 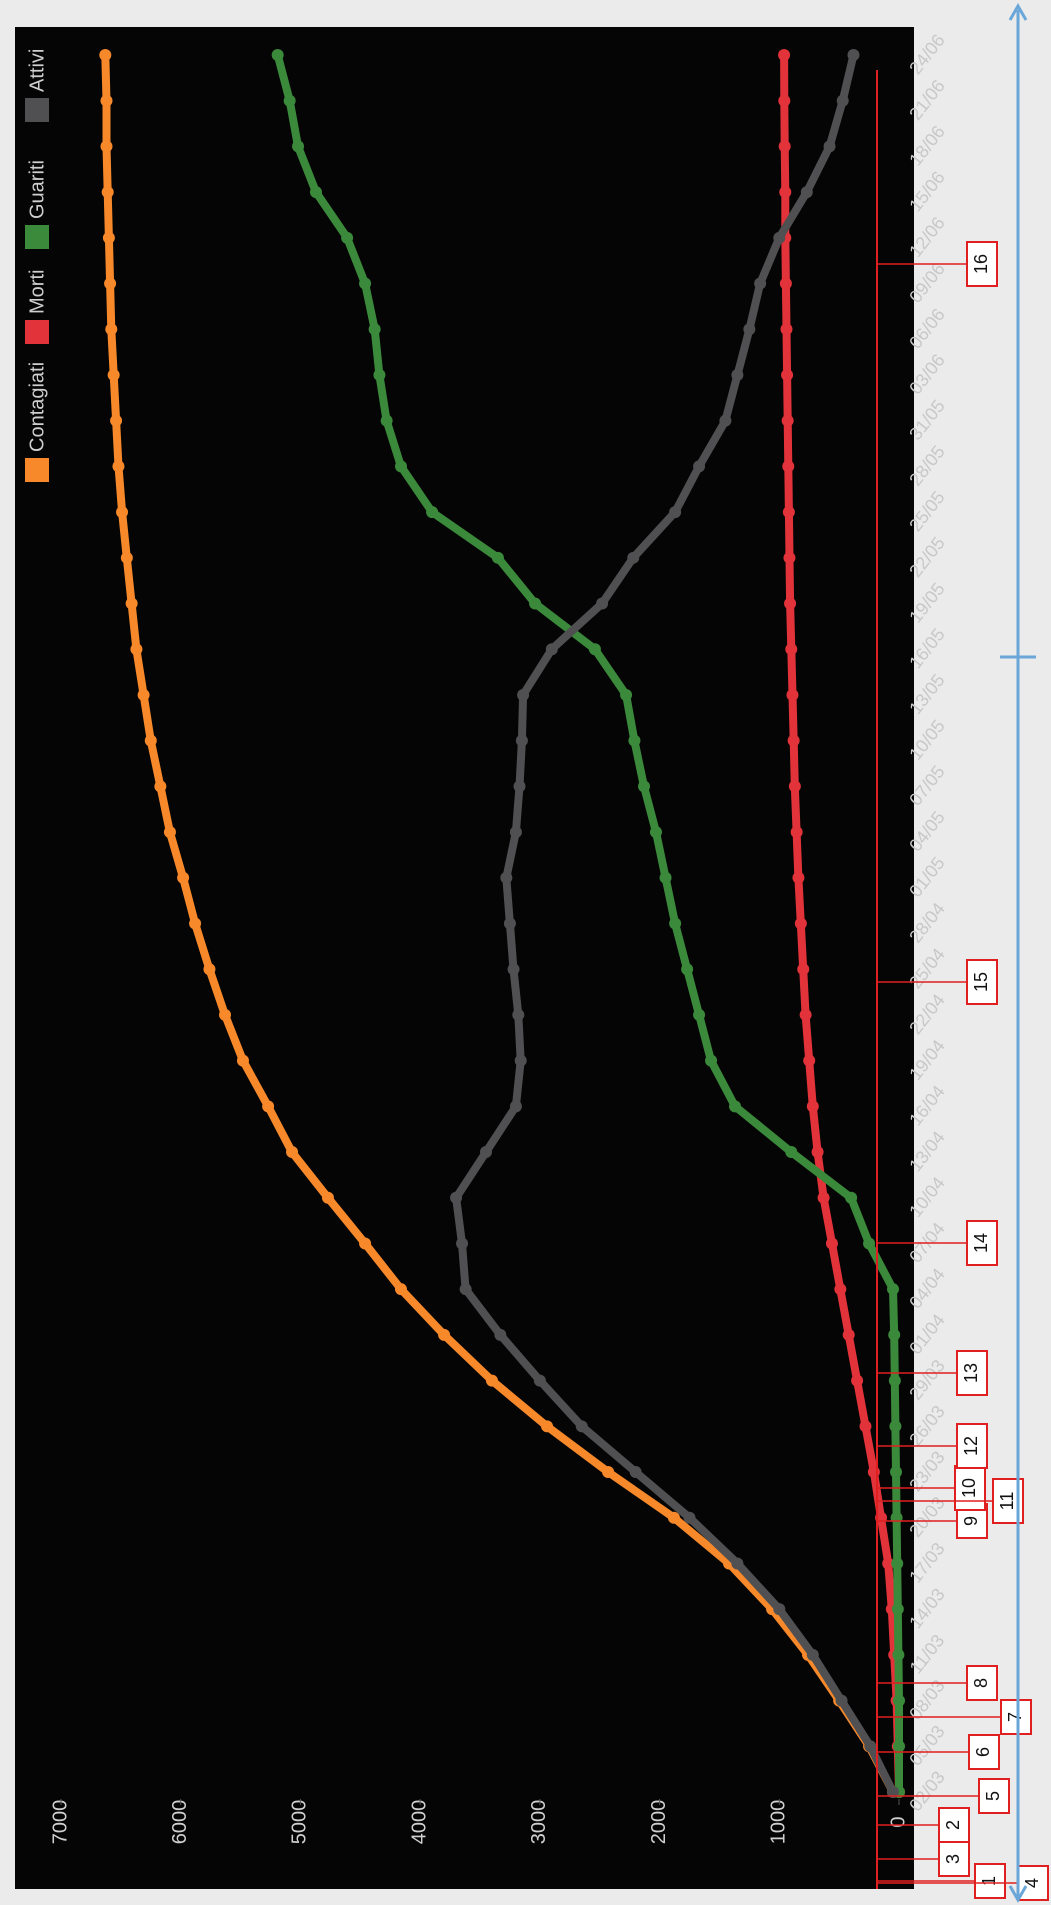 What do you see at coordinates (981, 1243) in the screenshot?
I see `annotation-label: 14` at bounding box center [981, 1243].